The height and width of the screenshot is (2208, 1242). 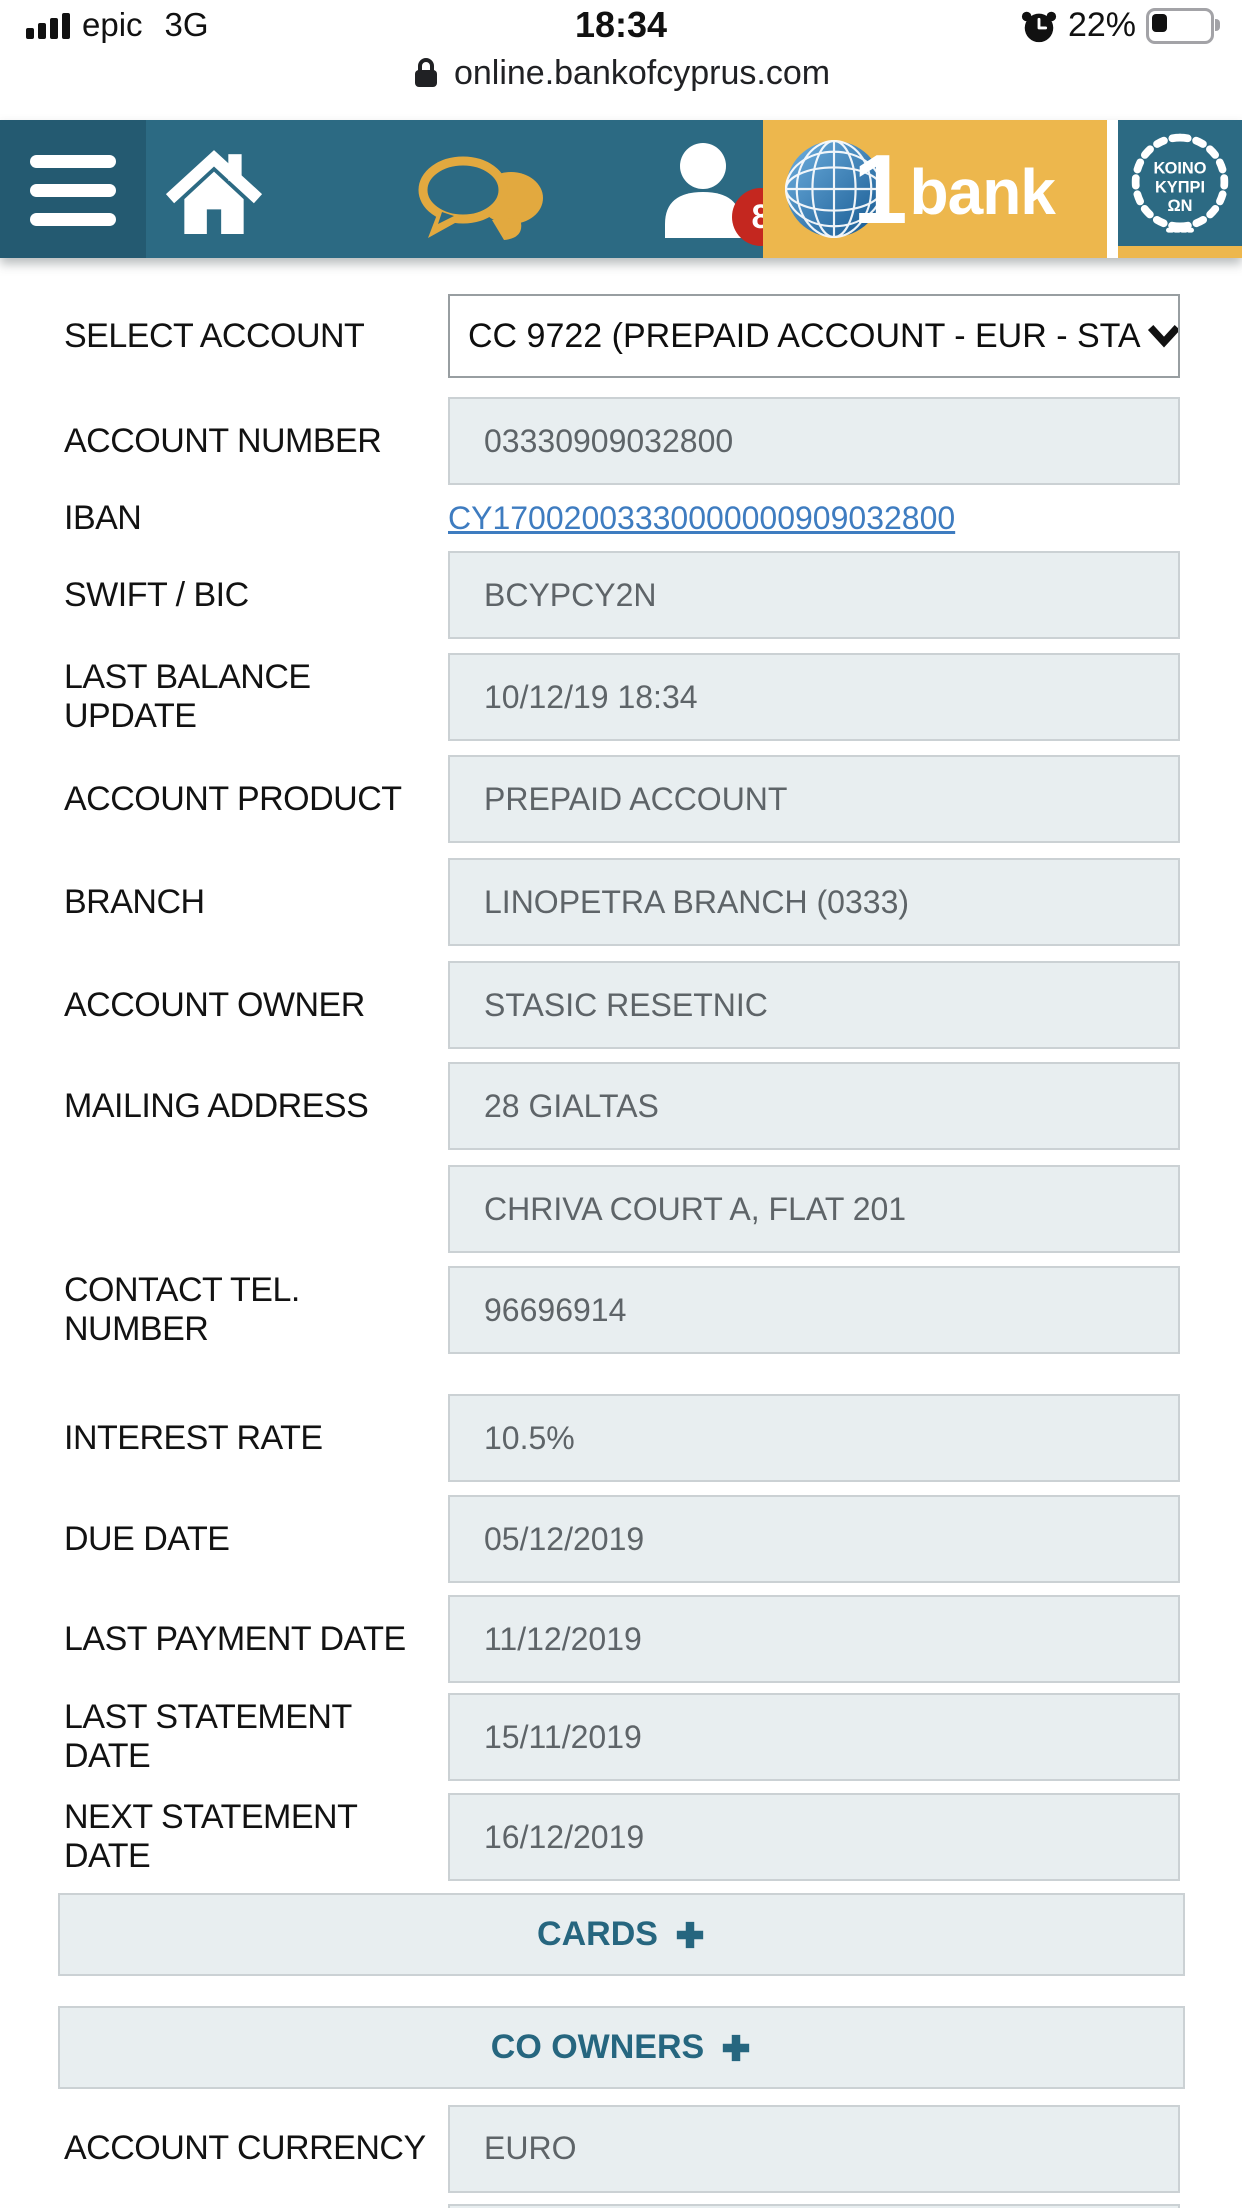 I want to click on account-owner-row: ACCOUNT OWNER STASIC RESETNIC, so click(x=653, y=1005).